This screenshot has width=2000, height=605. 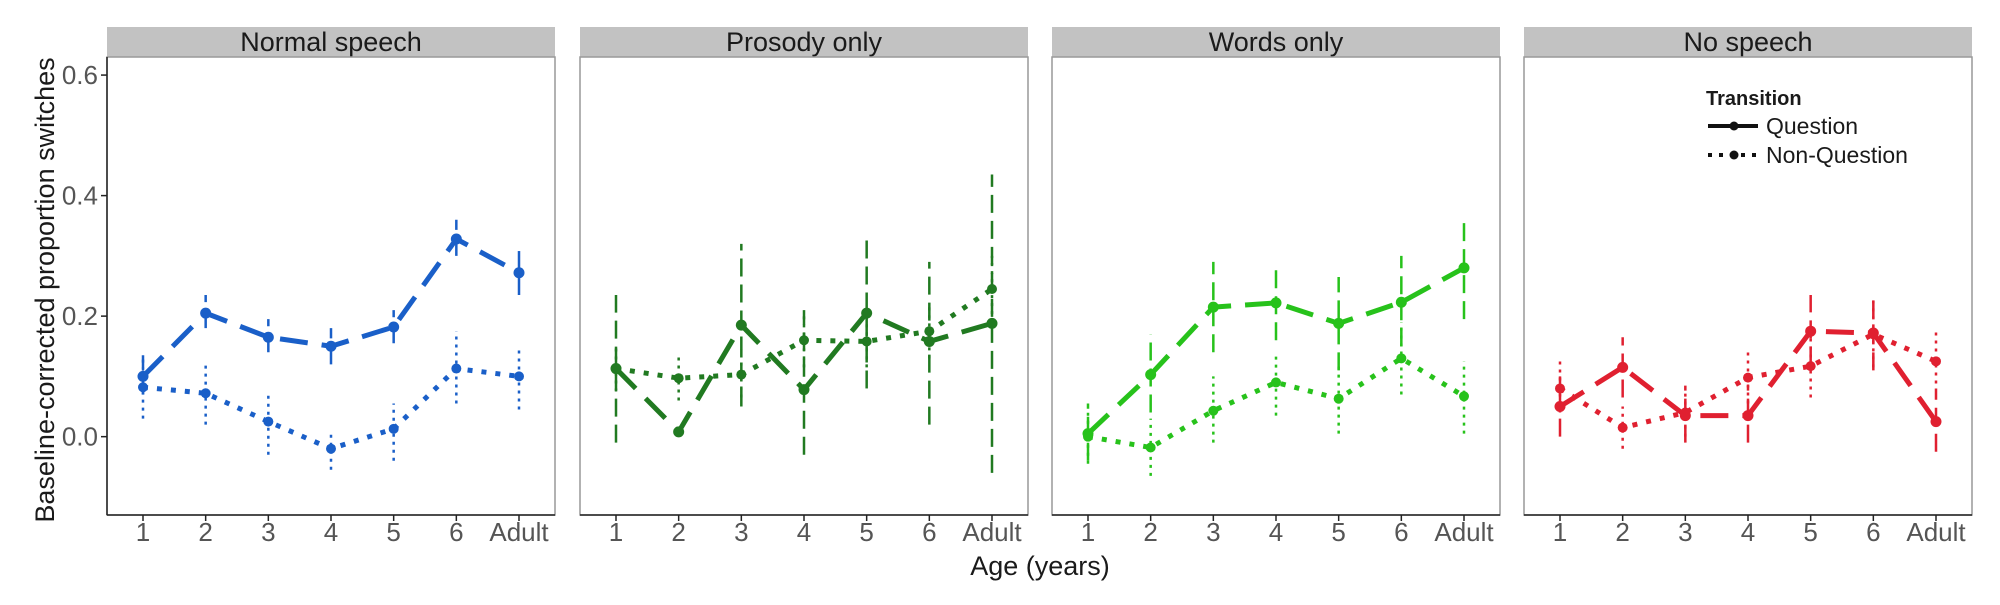 What do you see at coordinates (393, 532) in the screenshot?
I see `x-tick-label-normal-speech: 5` at bounding box center [393, 532].